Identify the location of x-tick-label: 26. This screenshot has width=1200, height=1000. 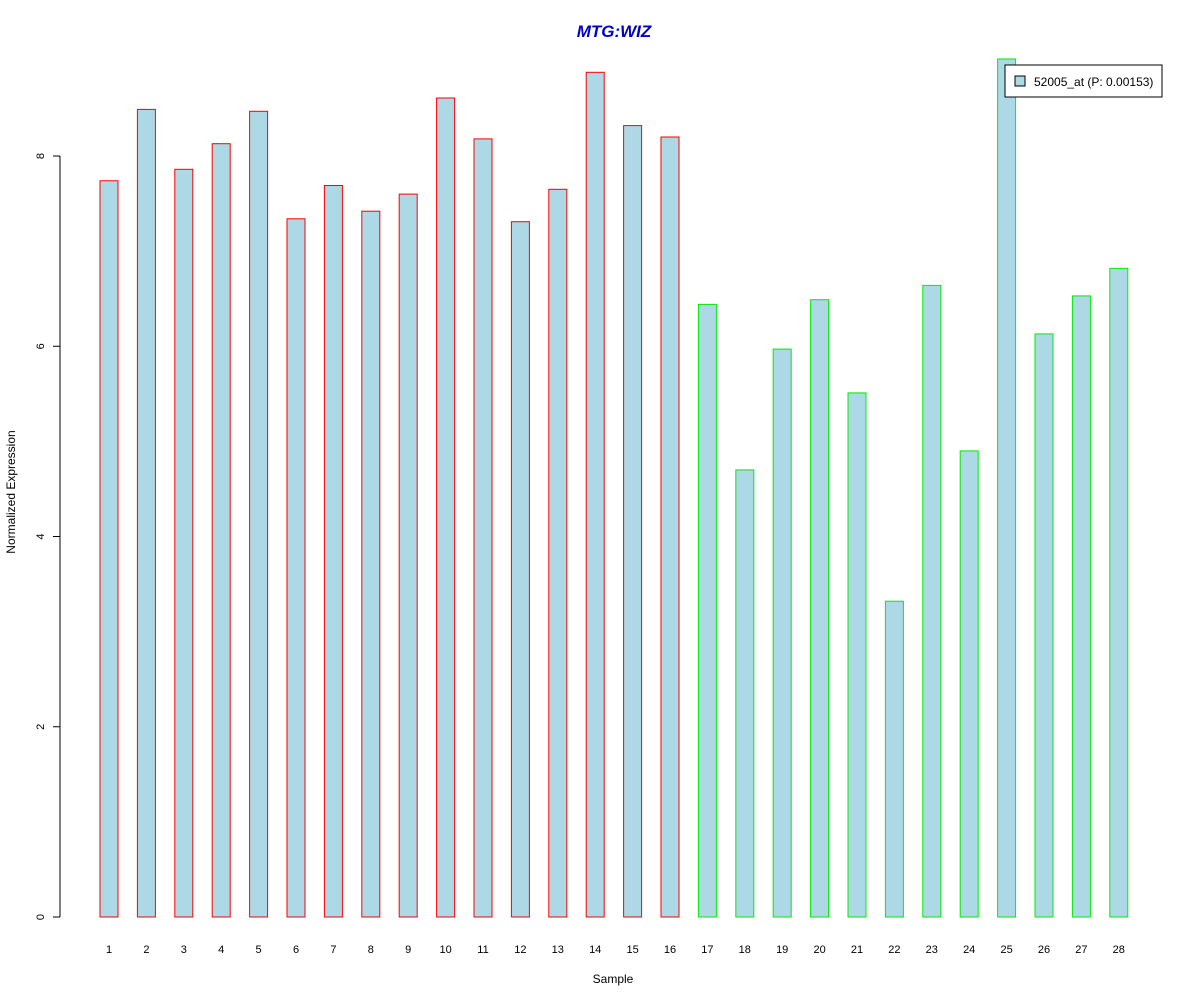
(1044, 950).